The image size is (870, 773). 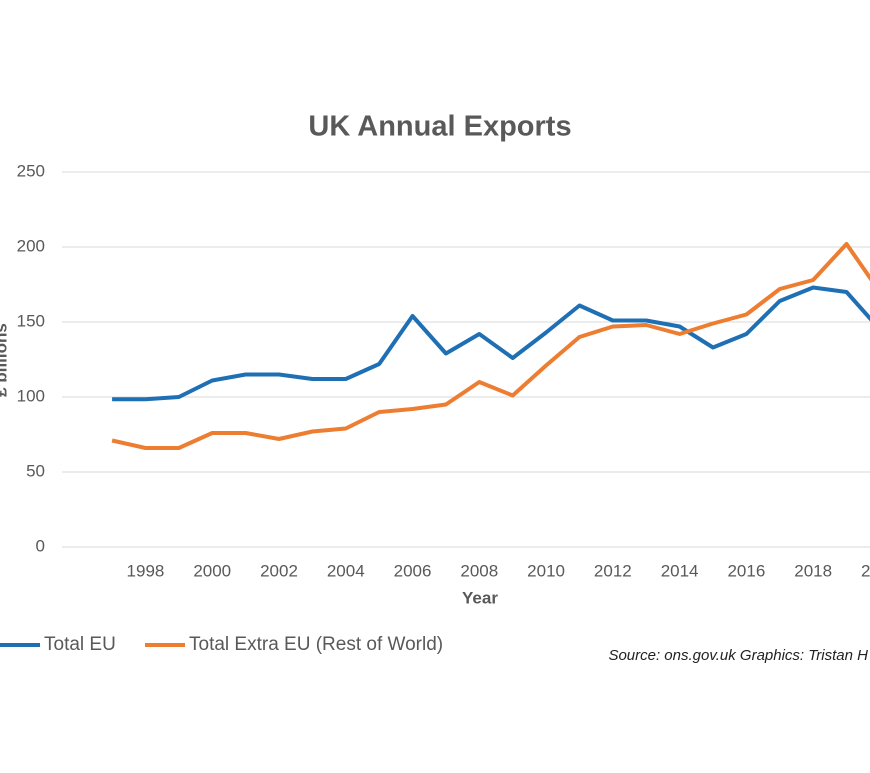 I want to click on y-tick-label: 100, so click(x=31, y=395).